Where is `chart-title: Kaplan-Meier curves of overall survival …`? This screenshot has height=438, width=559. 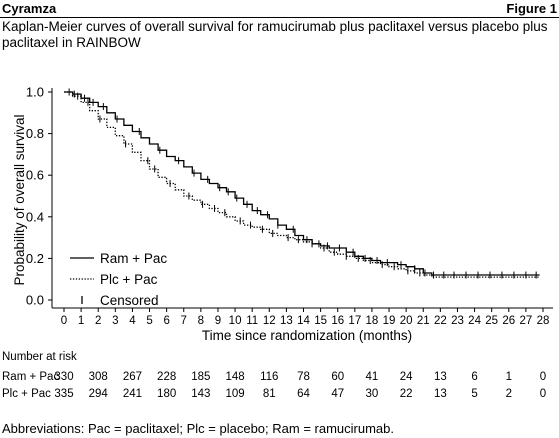 chart-title: Kaplan-Meier curves of overall survival … is located at coordinates (275, 34).